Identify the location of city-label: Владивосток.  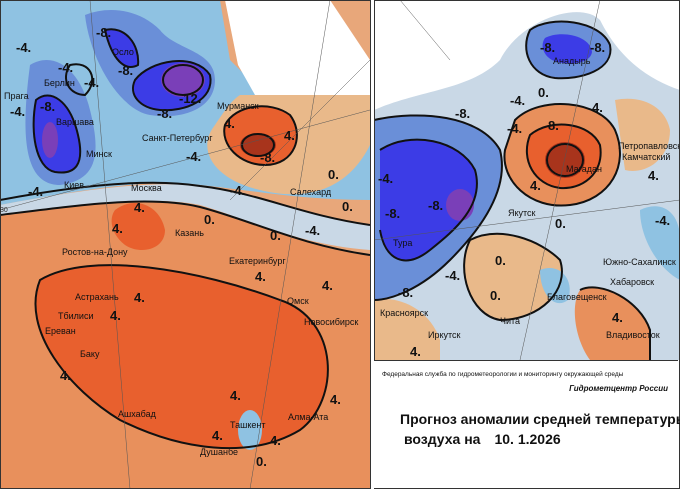
(633, 335).